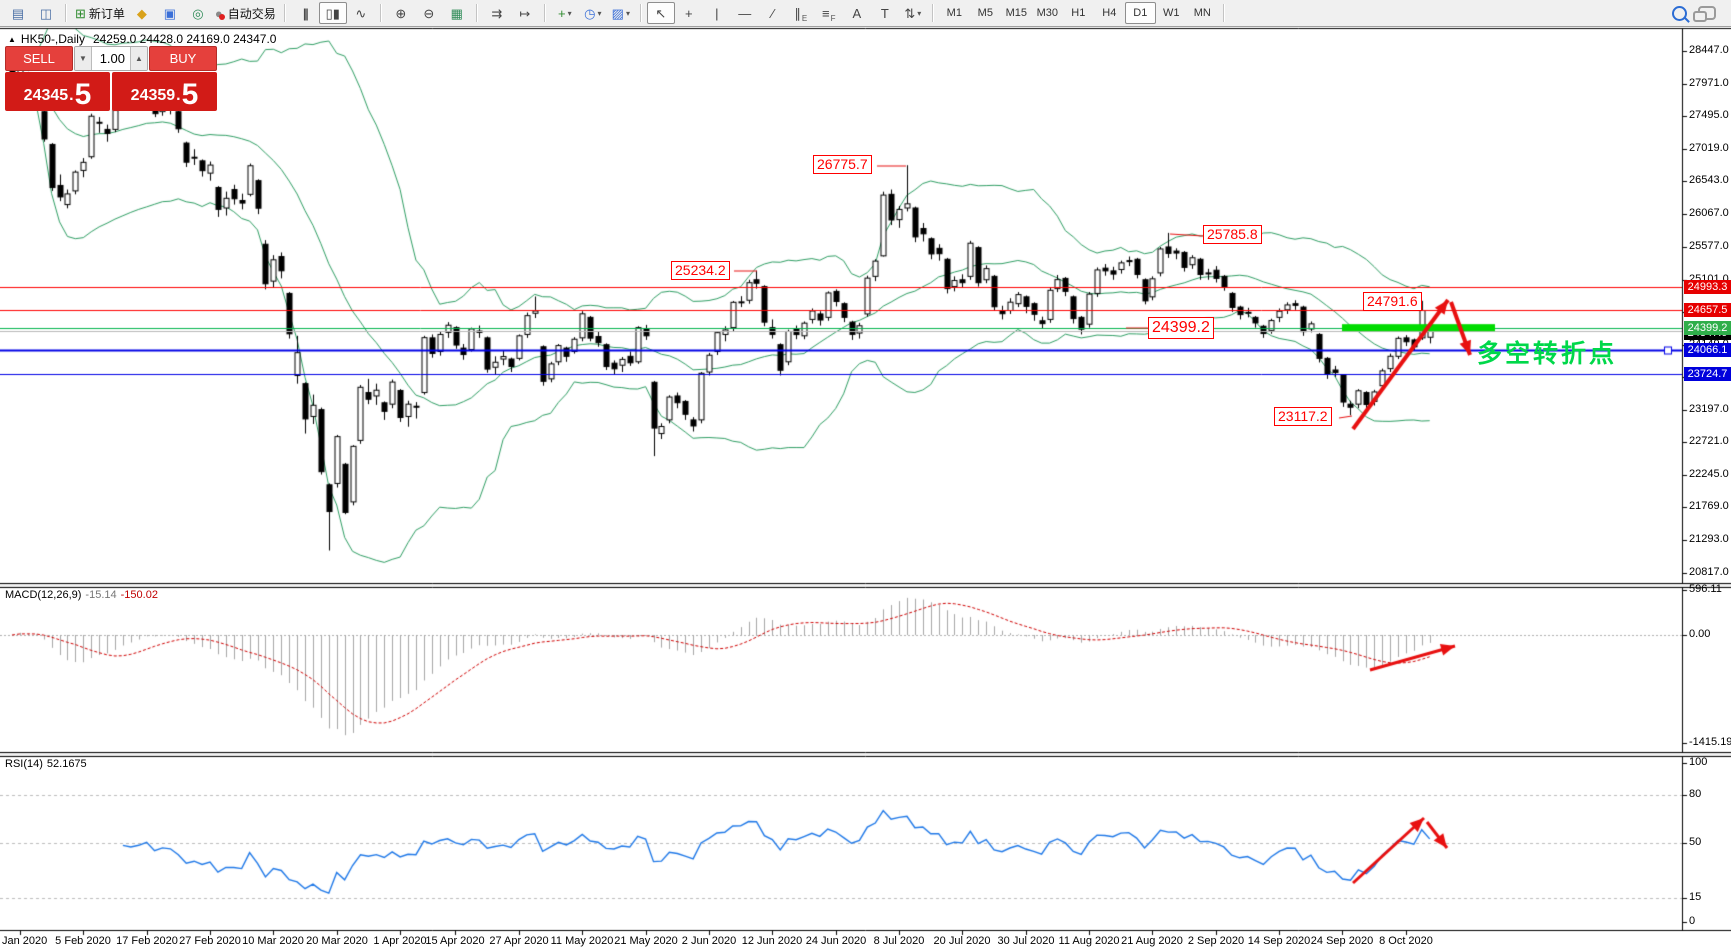  Describe the element at coordinates (842, 164) in the screenshot. I see `price-callout-label: 26775.7` at that location.